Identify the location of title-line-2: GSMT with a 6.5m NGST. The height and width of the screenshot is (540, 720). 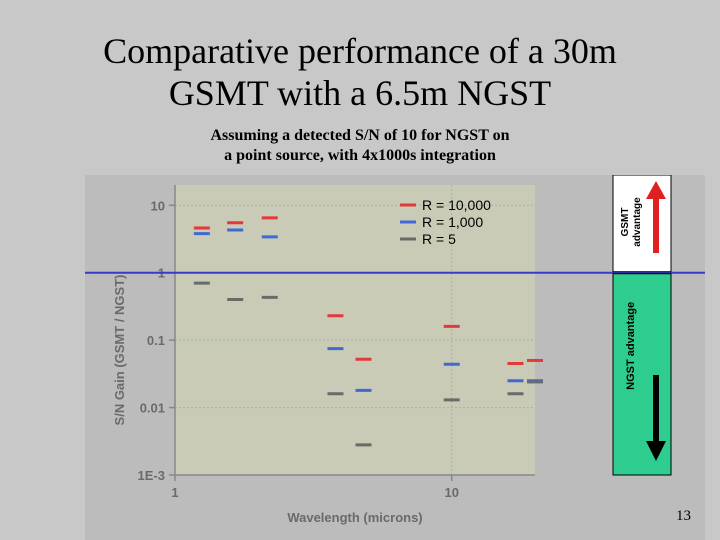
(360, 93).